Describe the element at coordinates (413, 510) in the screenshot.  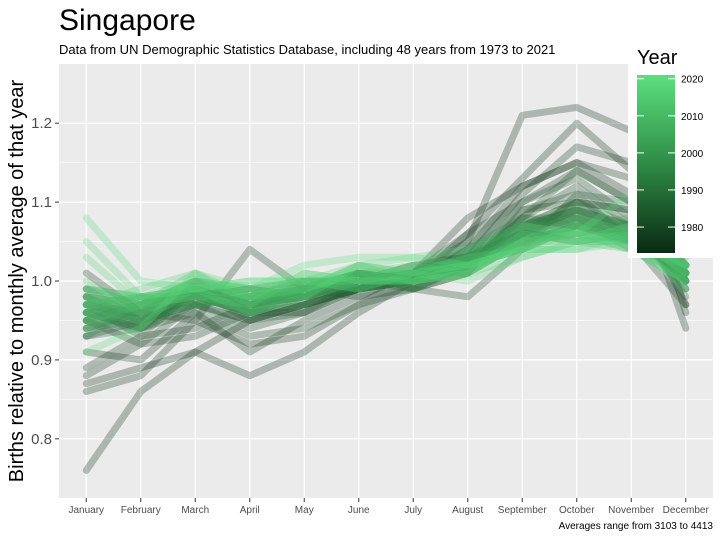
I see `x-tick-label: July` at that location.